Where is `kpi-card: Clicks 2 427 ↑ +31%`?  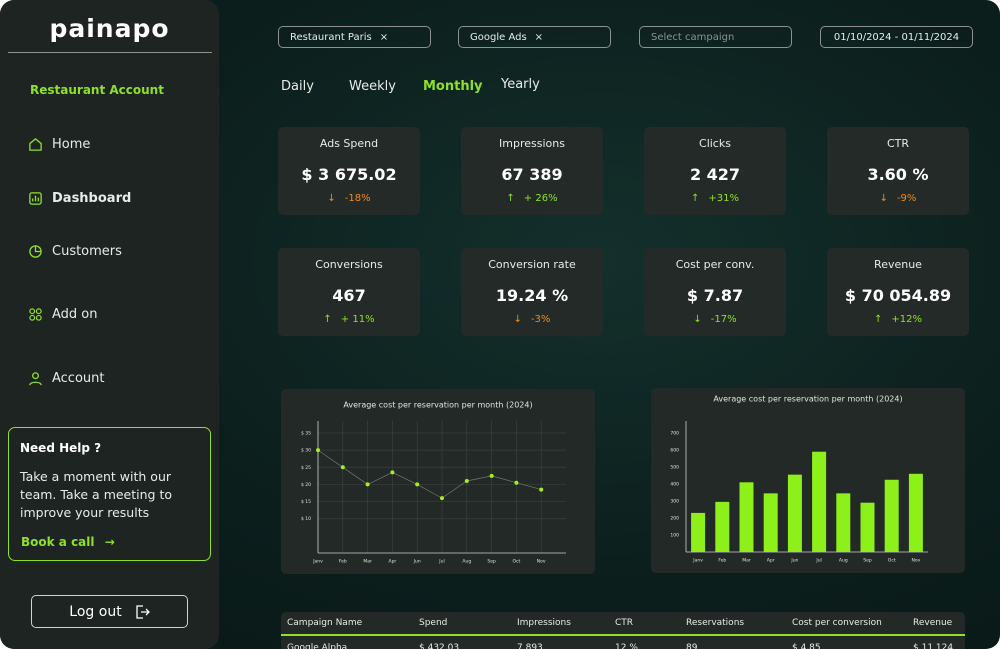 kpi-card: Clicks 2 427 ↑ +31% is located at coordinates (715, 171).